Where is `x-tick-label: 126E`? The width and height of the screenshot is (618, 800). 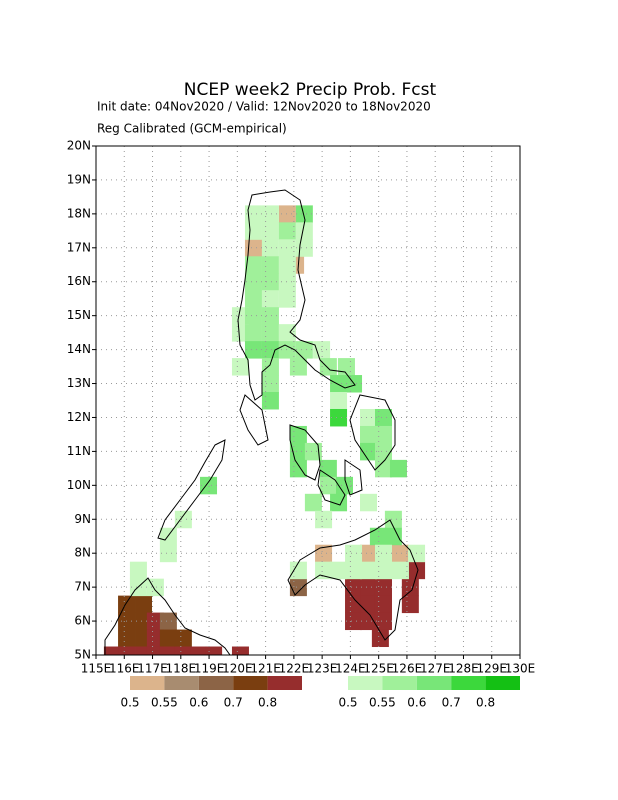
x-tick-label: 126E is located at coordinates (407, 669).